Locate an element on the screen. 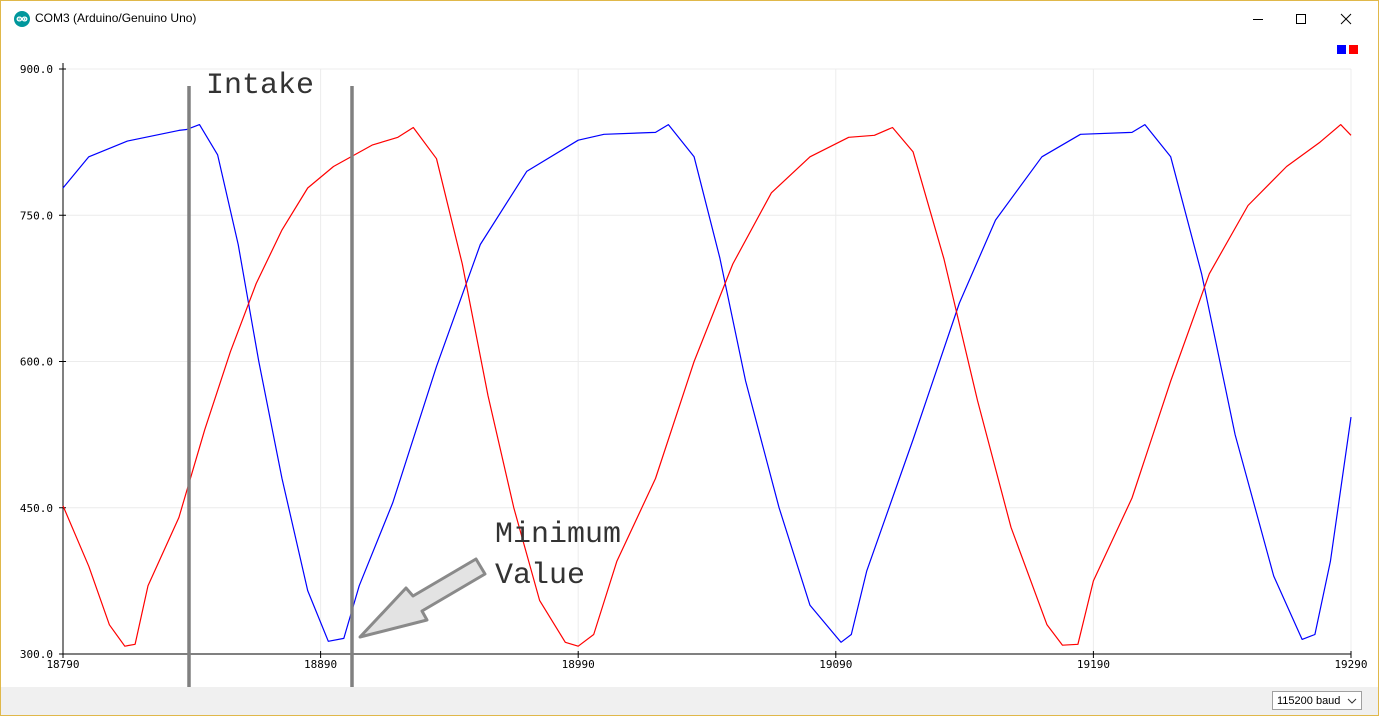 The image size is (1379, 716). y-tick-label: 300.0 is located at coordinates (36, 654).